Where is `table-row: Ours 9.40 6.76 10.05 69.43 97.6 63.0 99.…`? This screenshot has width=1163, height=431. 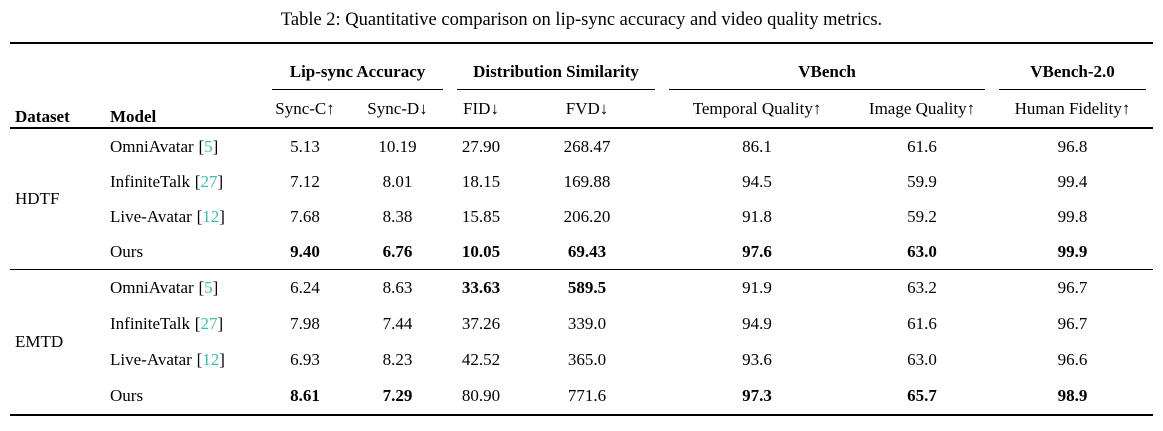 table-row: Ours 9.40 6.76 10.05 69.43 97.6 63.0 99.… is located at coordinates (581, 252).